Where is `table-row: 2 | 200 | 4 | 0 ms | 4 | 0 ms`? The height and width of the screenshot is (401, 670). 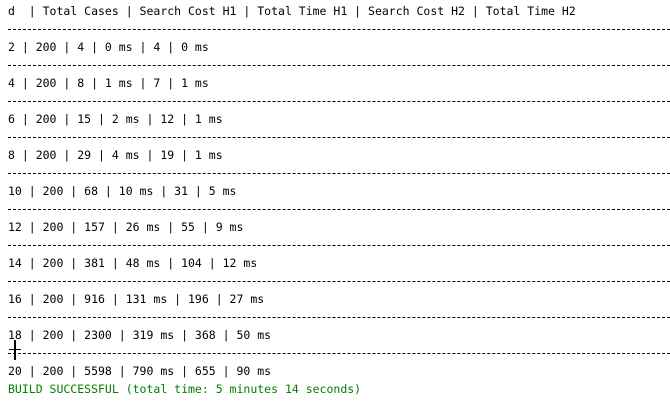
table-row: 2 | 200 | 4 | 0 ms | 4 | 0 ms is located at coordinates (108, 47).